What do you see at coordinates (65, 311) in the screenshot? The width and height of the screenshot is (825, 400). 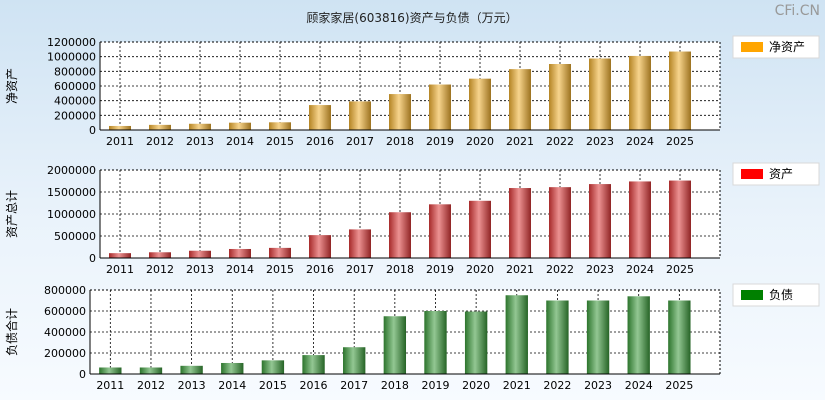 I see `y-tick-label: 600000` at bounding box center [65, 311].